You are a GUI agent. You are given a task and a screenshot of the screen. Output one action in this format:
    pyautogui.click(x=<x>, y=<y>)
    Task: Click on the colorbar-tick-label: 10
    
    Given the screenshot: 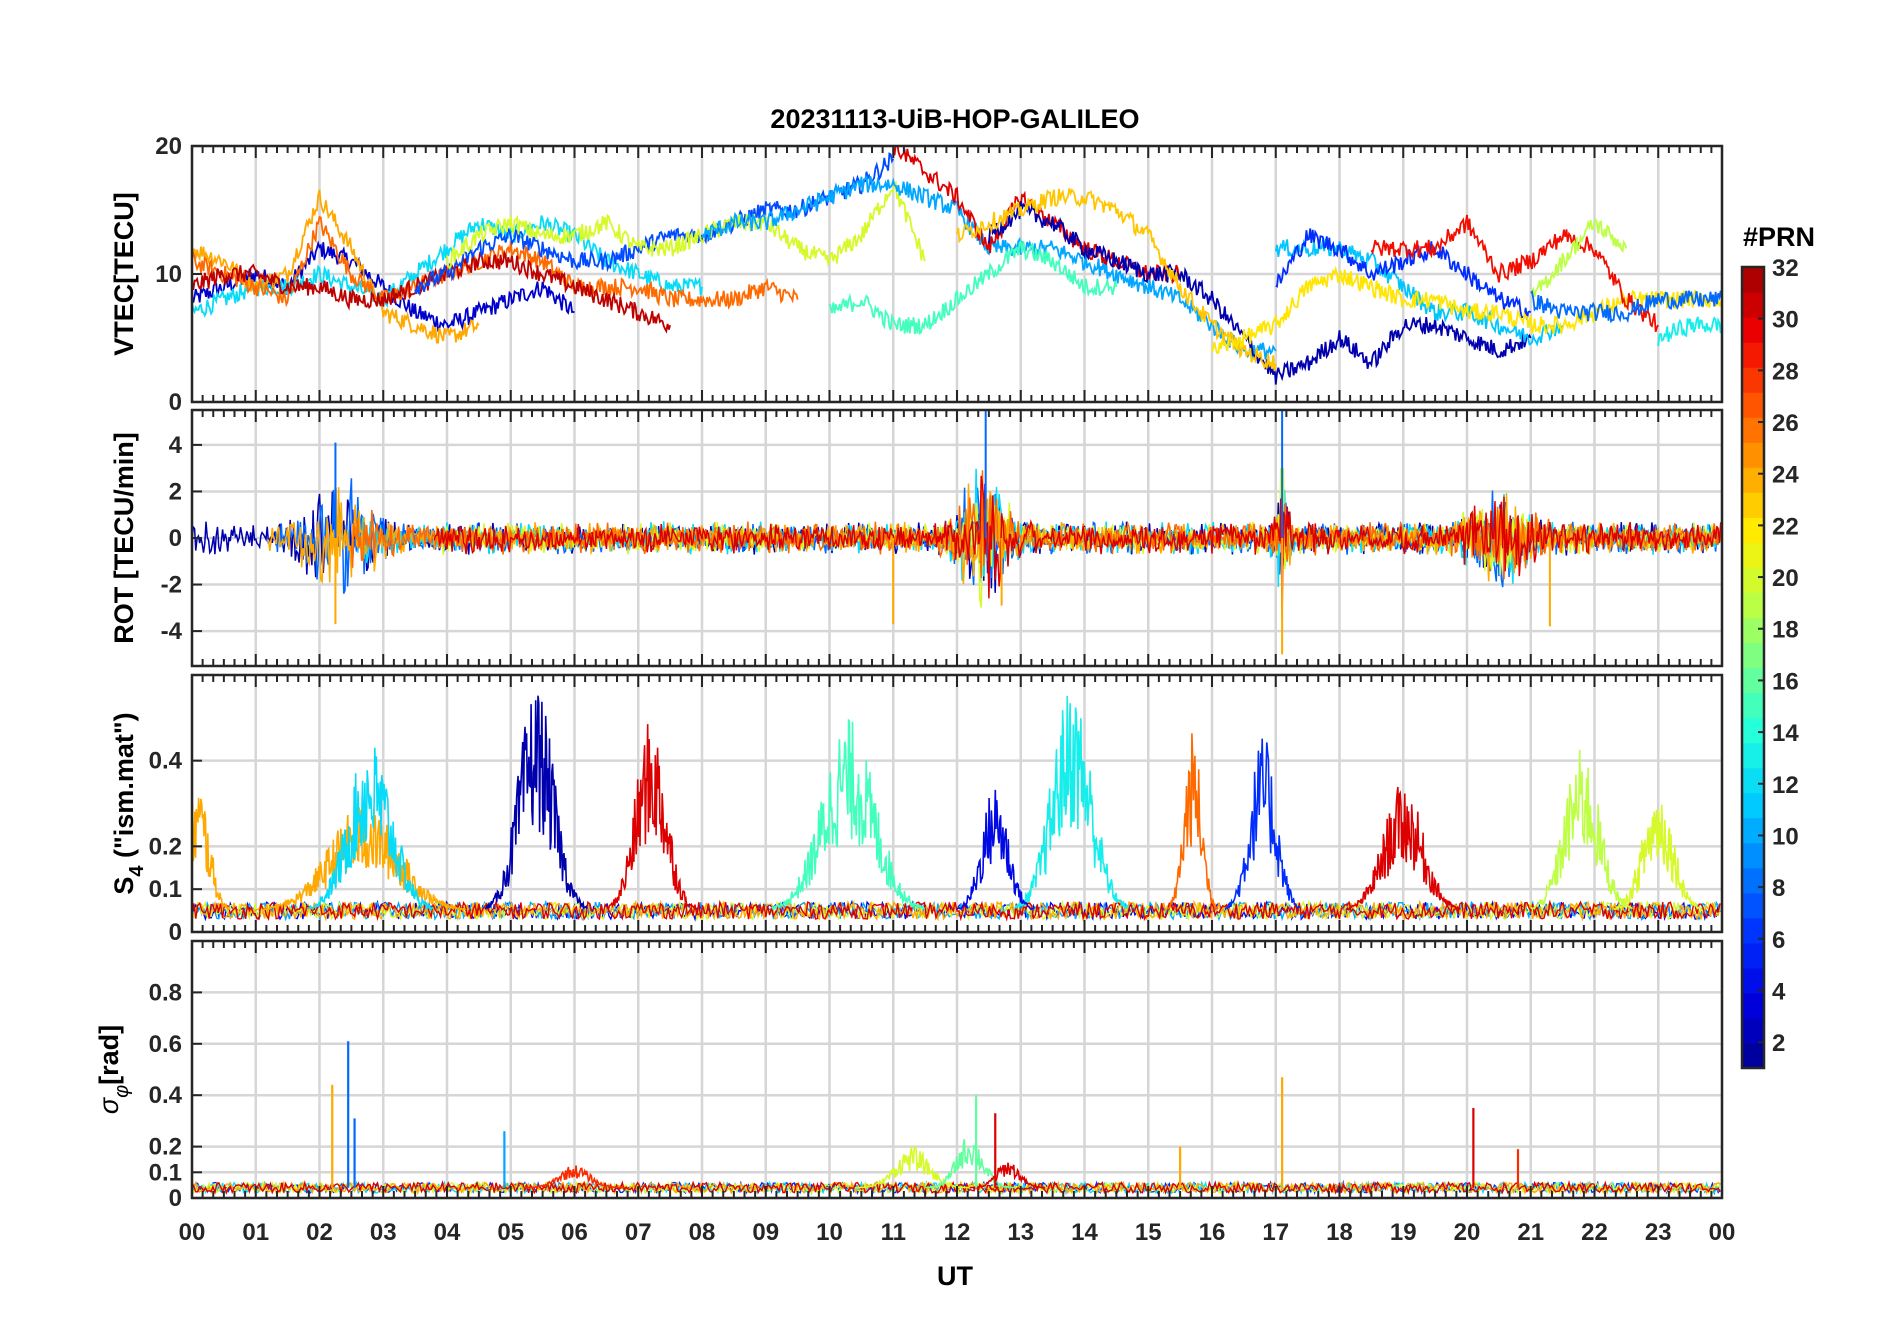 What is the action you would take?
    pyautogui.click(x=1785, y=836)
    